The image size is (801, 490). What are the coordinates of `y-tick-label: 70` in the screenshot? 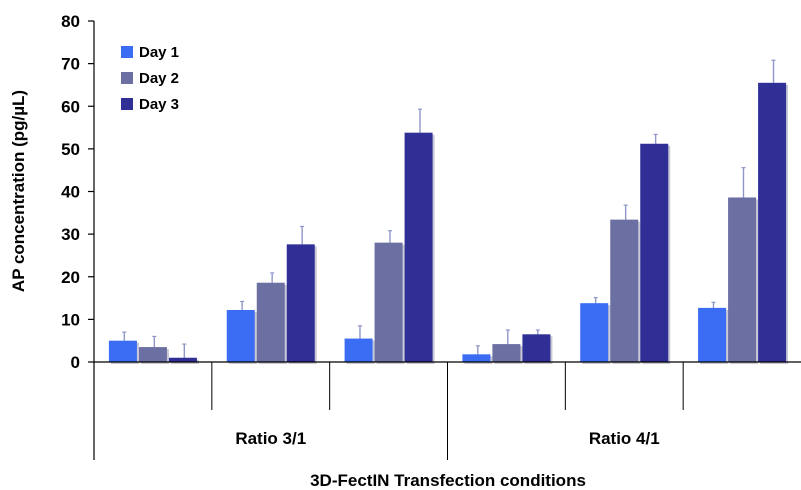 It's located at (70, 64).